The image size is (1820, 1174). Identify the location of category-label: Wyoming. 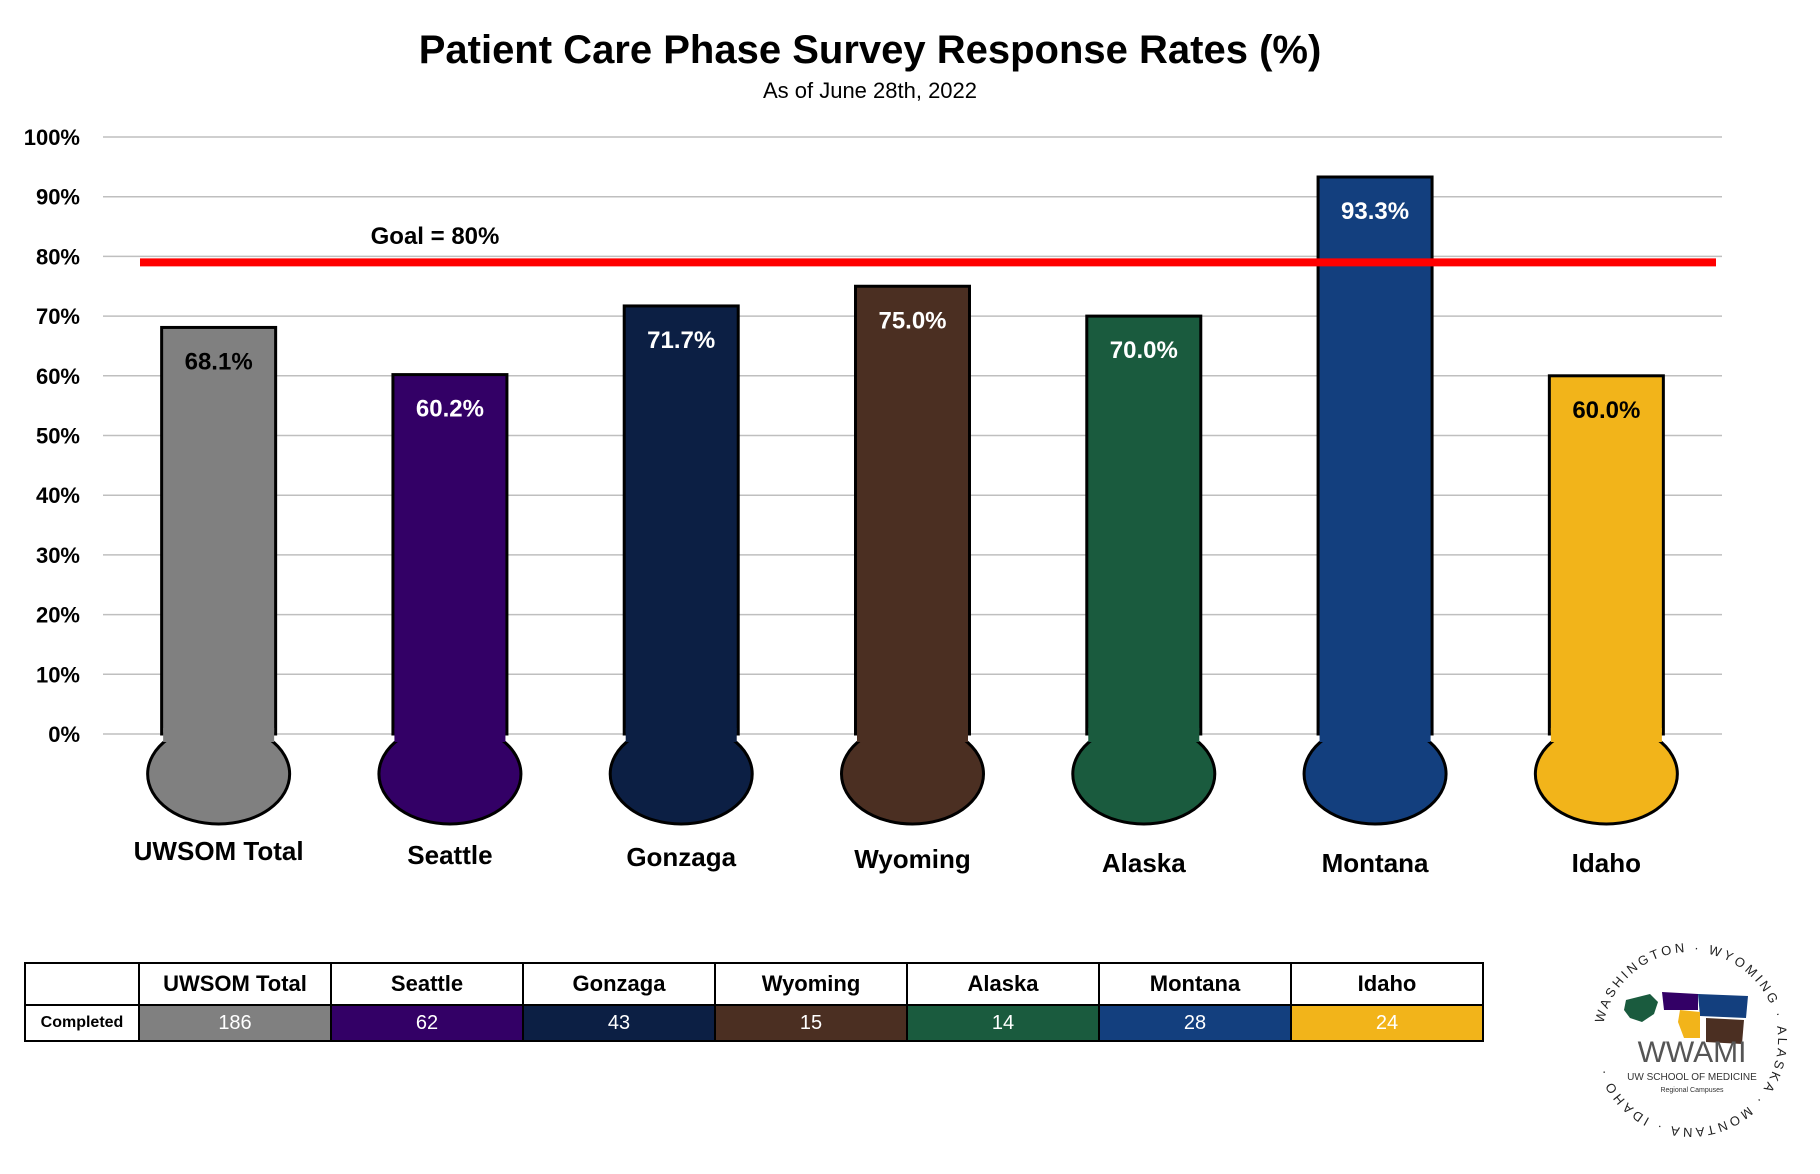
(912, 859).